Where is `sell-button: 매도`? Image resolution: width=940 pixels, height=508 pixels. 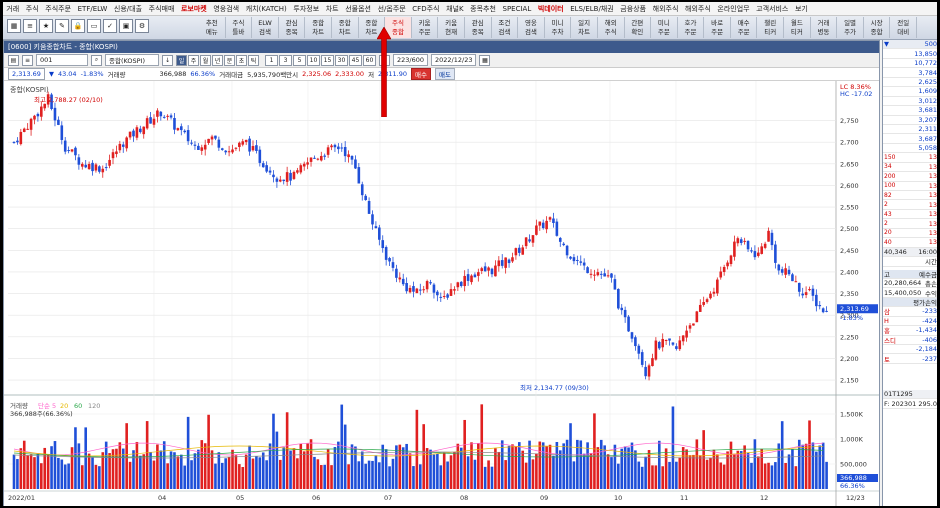 sell-button: 매도 is located at coordinates (444, 74).